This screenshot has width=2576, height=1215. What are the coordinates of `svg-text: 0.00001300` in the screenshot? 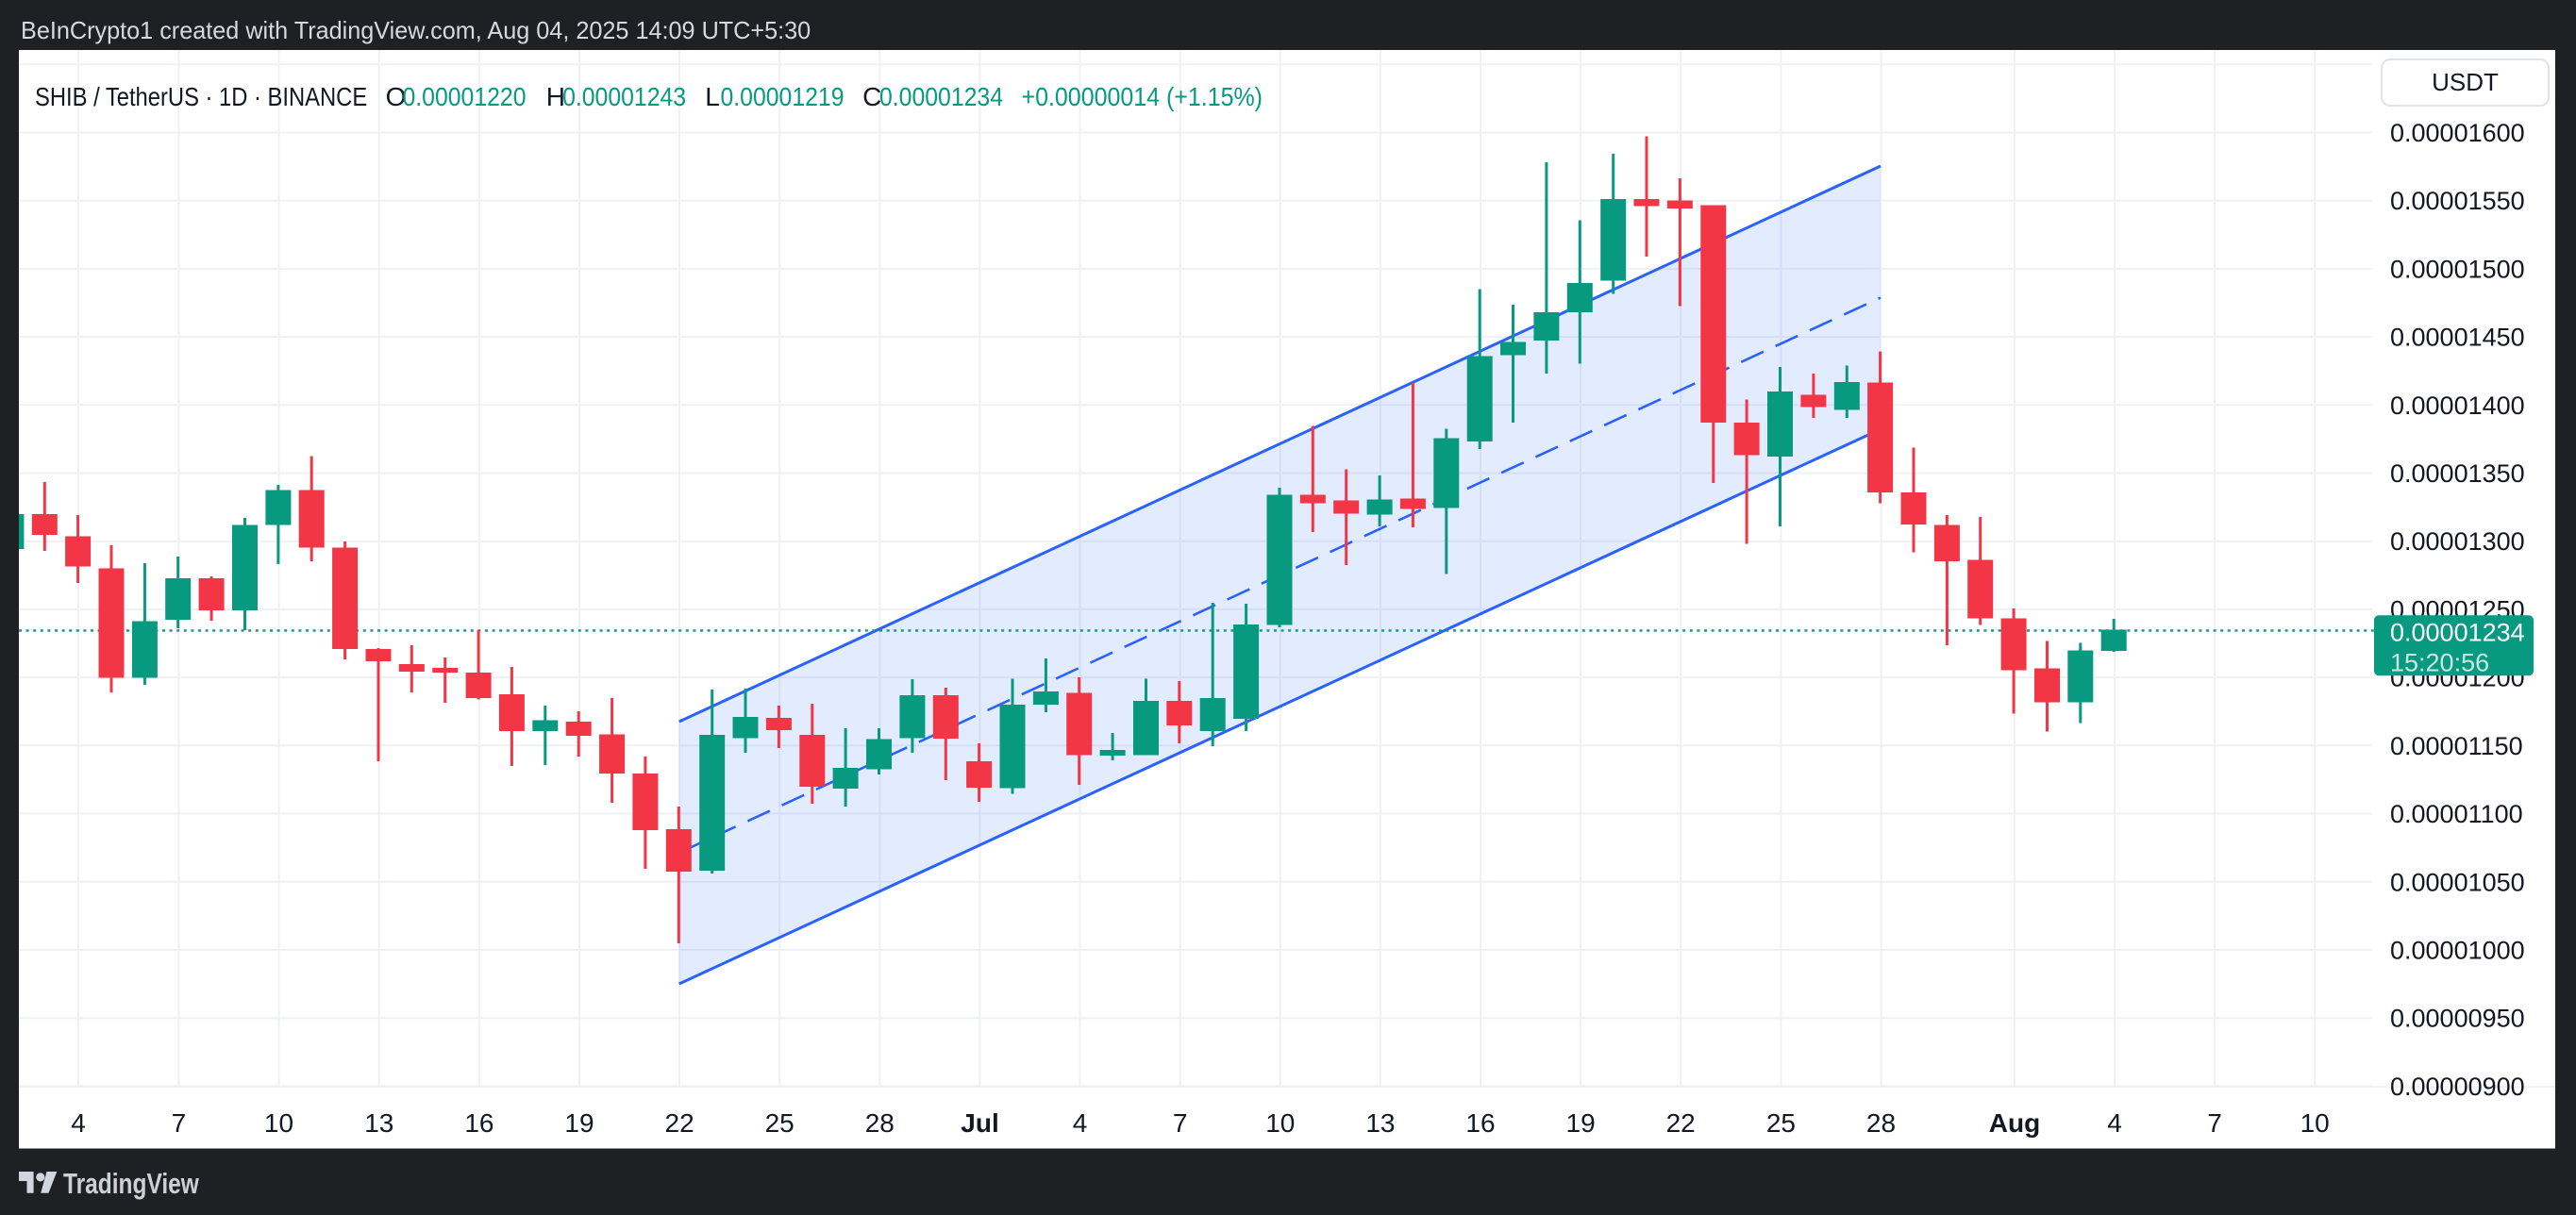 It's located at (2457, 541).